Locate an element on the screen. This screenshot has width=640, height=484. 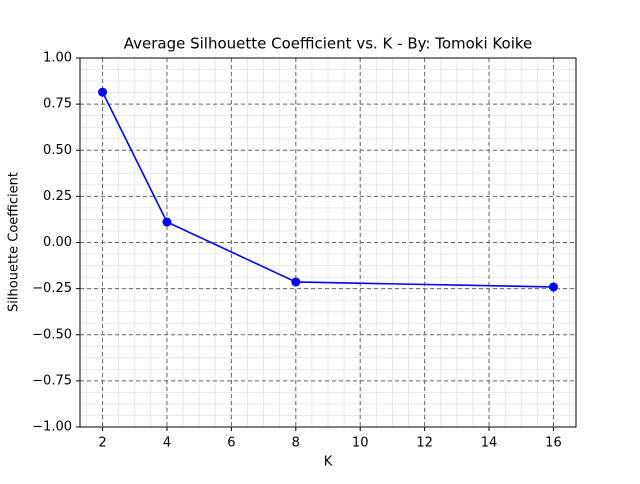
y-tick-label: −1.00 is located at coordinates (52, 427).